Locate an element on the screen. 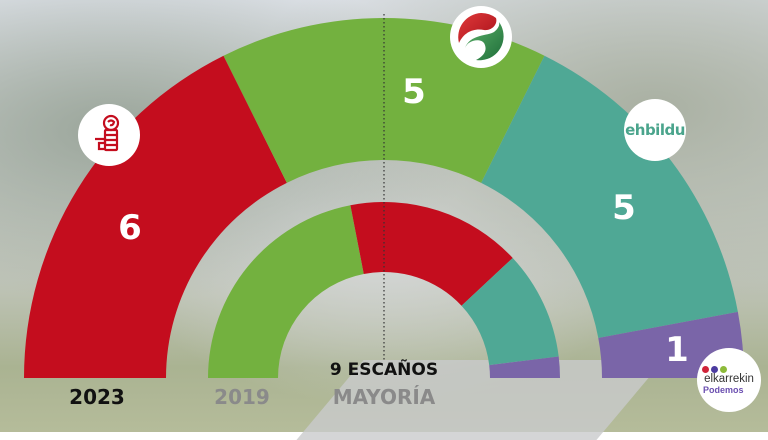 The height and width of the screenshot is (440, 768). pse-logo is located at coordinates (109, 135).